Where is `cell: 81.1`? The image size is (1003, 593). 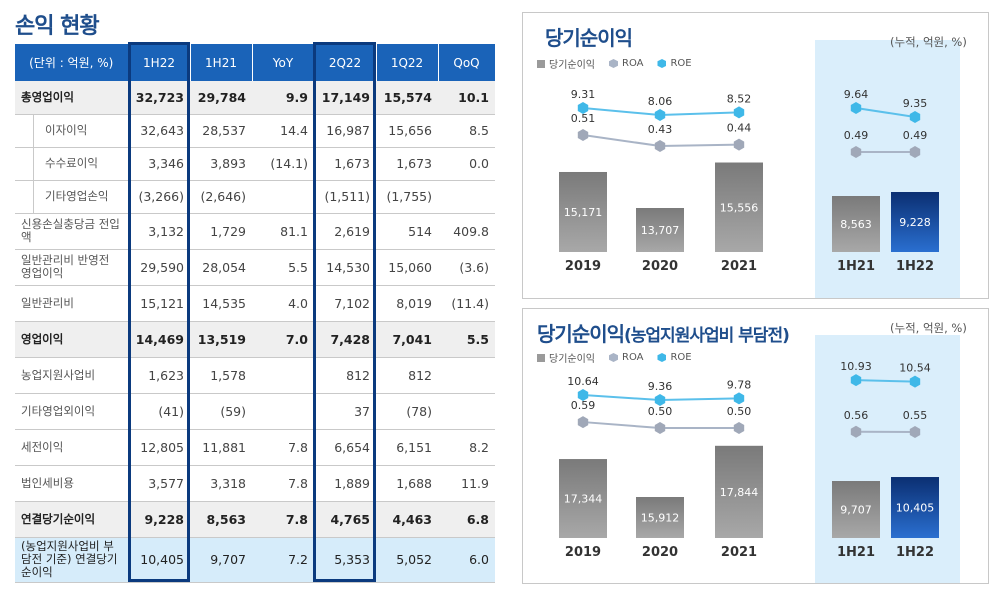 cell: 81.1 is located at coordinates (283, 231).